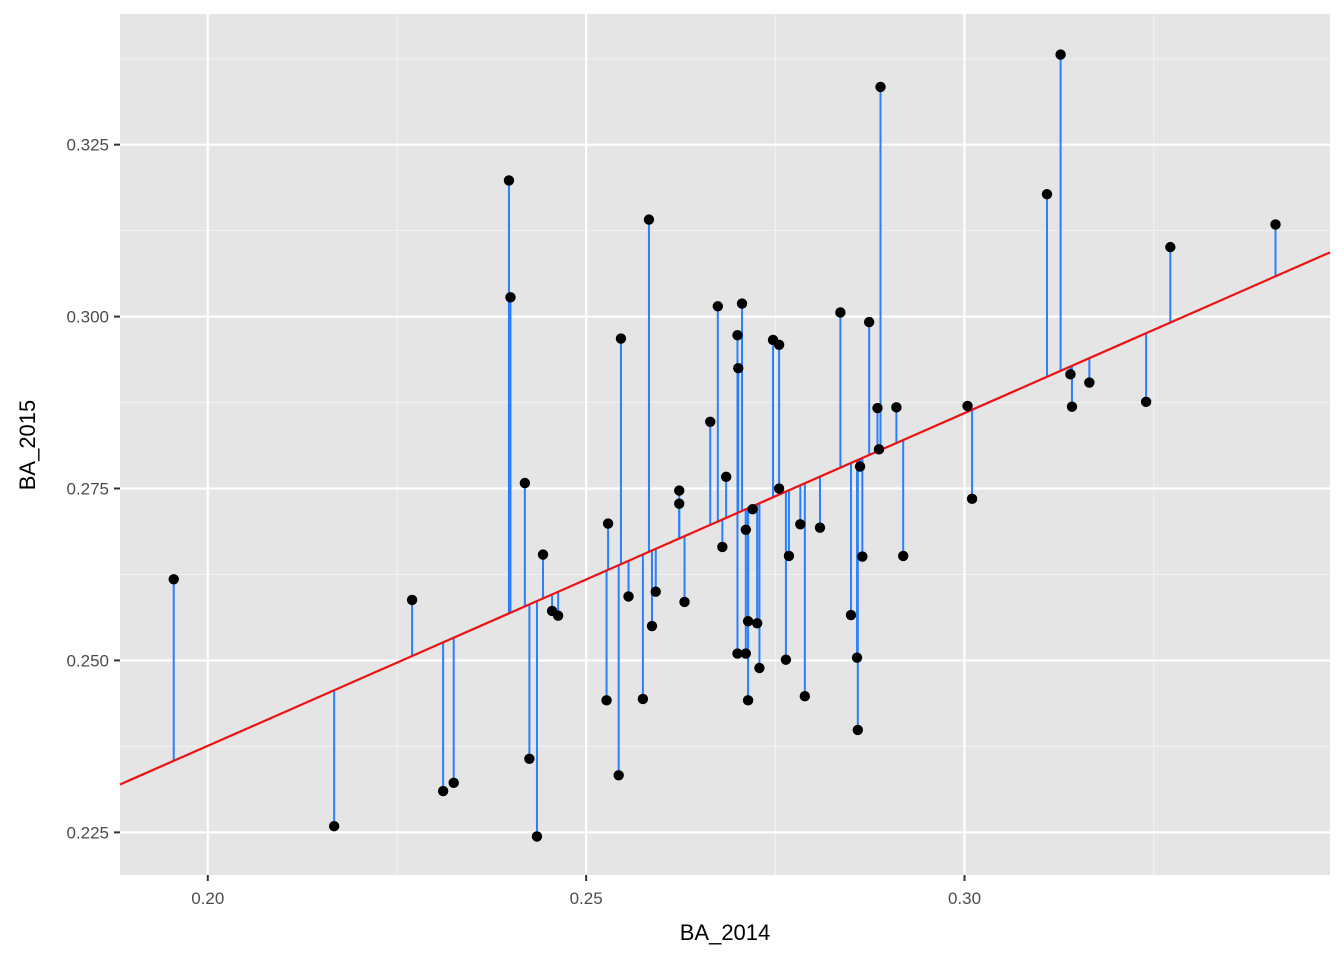 Image resolution: width=1344 pixels, height=960 pixels. What do you see at coordinates (87, 489) in the screenshot?
I see `y-tick-label: 0.275` at bounding box center [87, 489].